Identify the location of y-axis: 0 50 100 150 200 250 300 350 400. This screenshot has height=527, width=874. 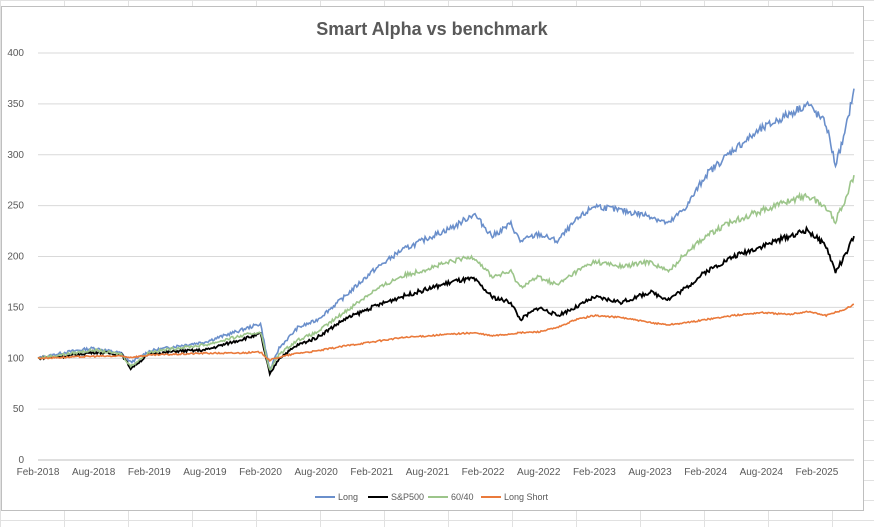
(15, 257).